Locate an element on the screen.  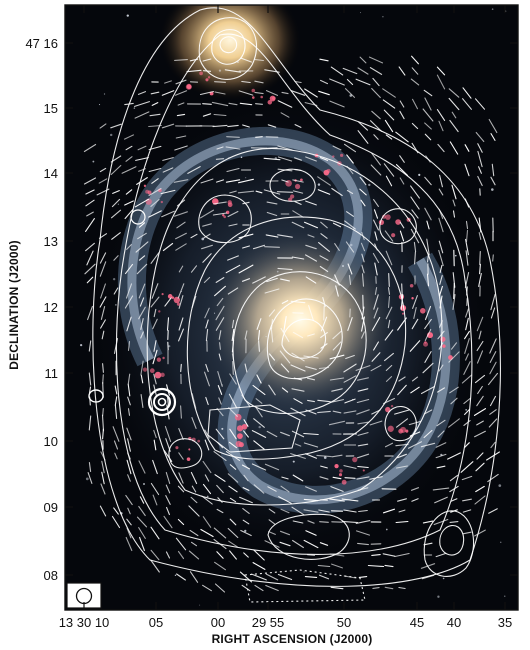
x-tick-label: 35 is located at coordinates (505, 622).